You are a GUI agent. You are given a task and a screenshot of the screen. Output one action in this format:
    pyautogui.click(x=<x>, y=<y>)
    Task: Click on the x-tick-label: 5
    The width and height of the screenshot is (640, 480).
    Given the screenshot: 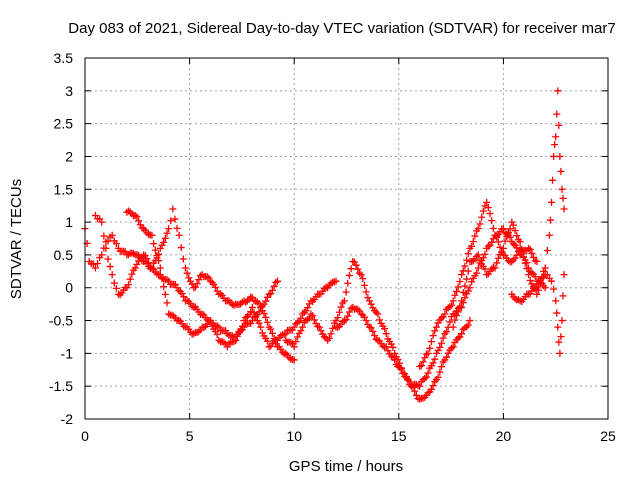 What is the action you would take?
    pyautogui.click(x=190, y=436)
    